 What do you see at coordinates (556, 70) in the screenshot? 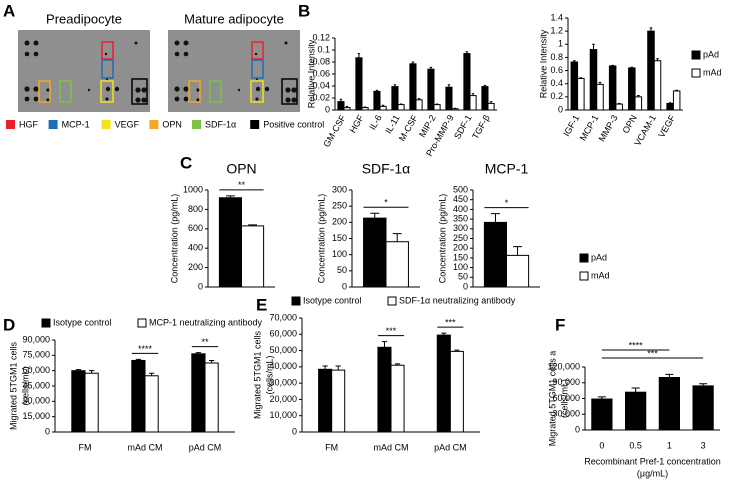
I see `y-tick-label: 0.6` at bounding box center [556, 70].